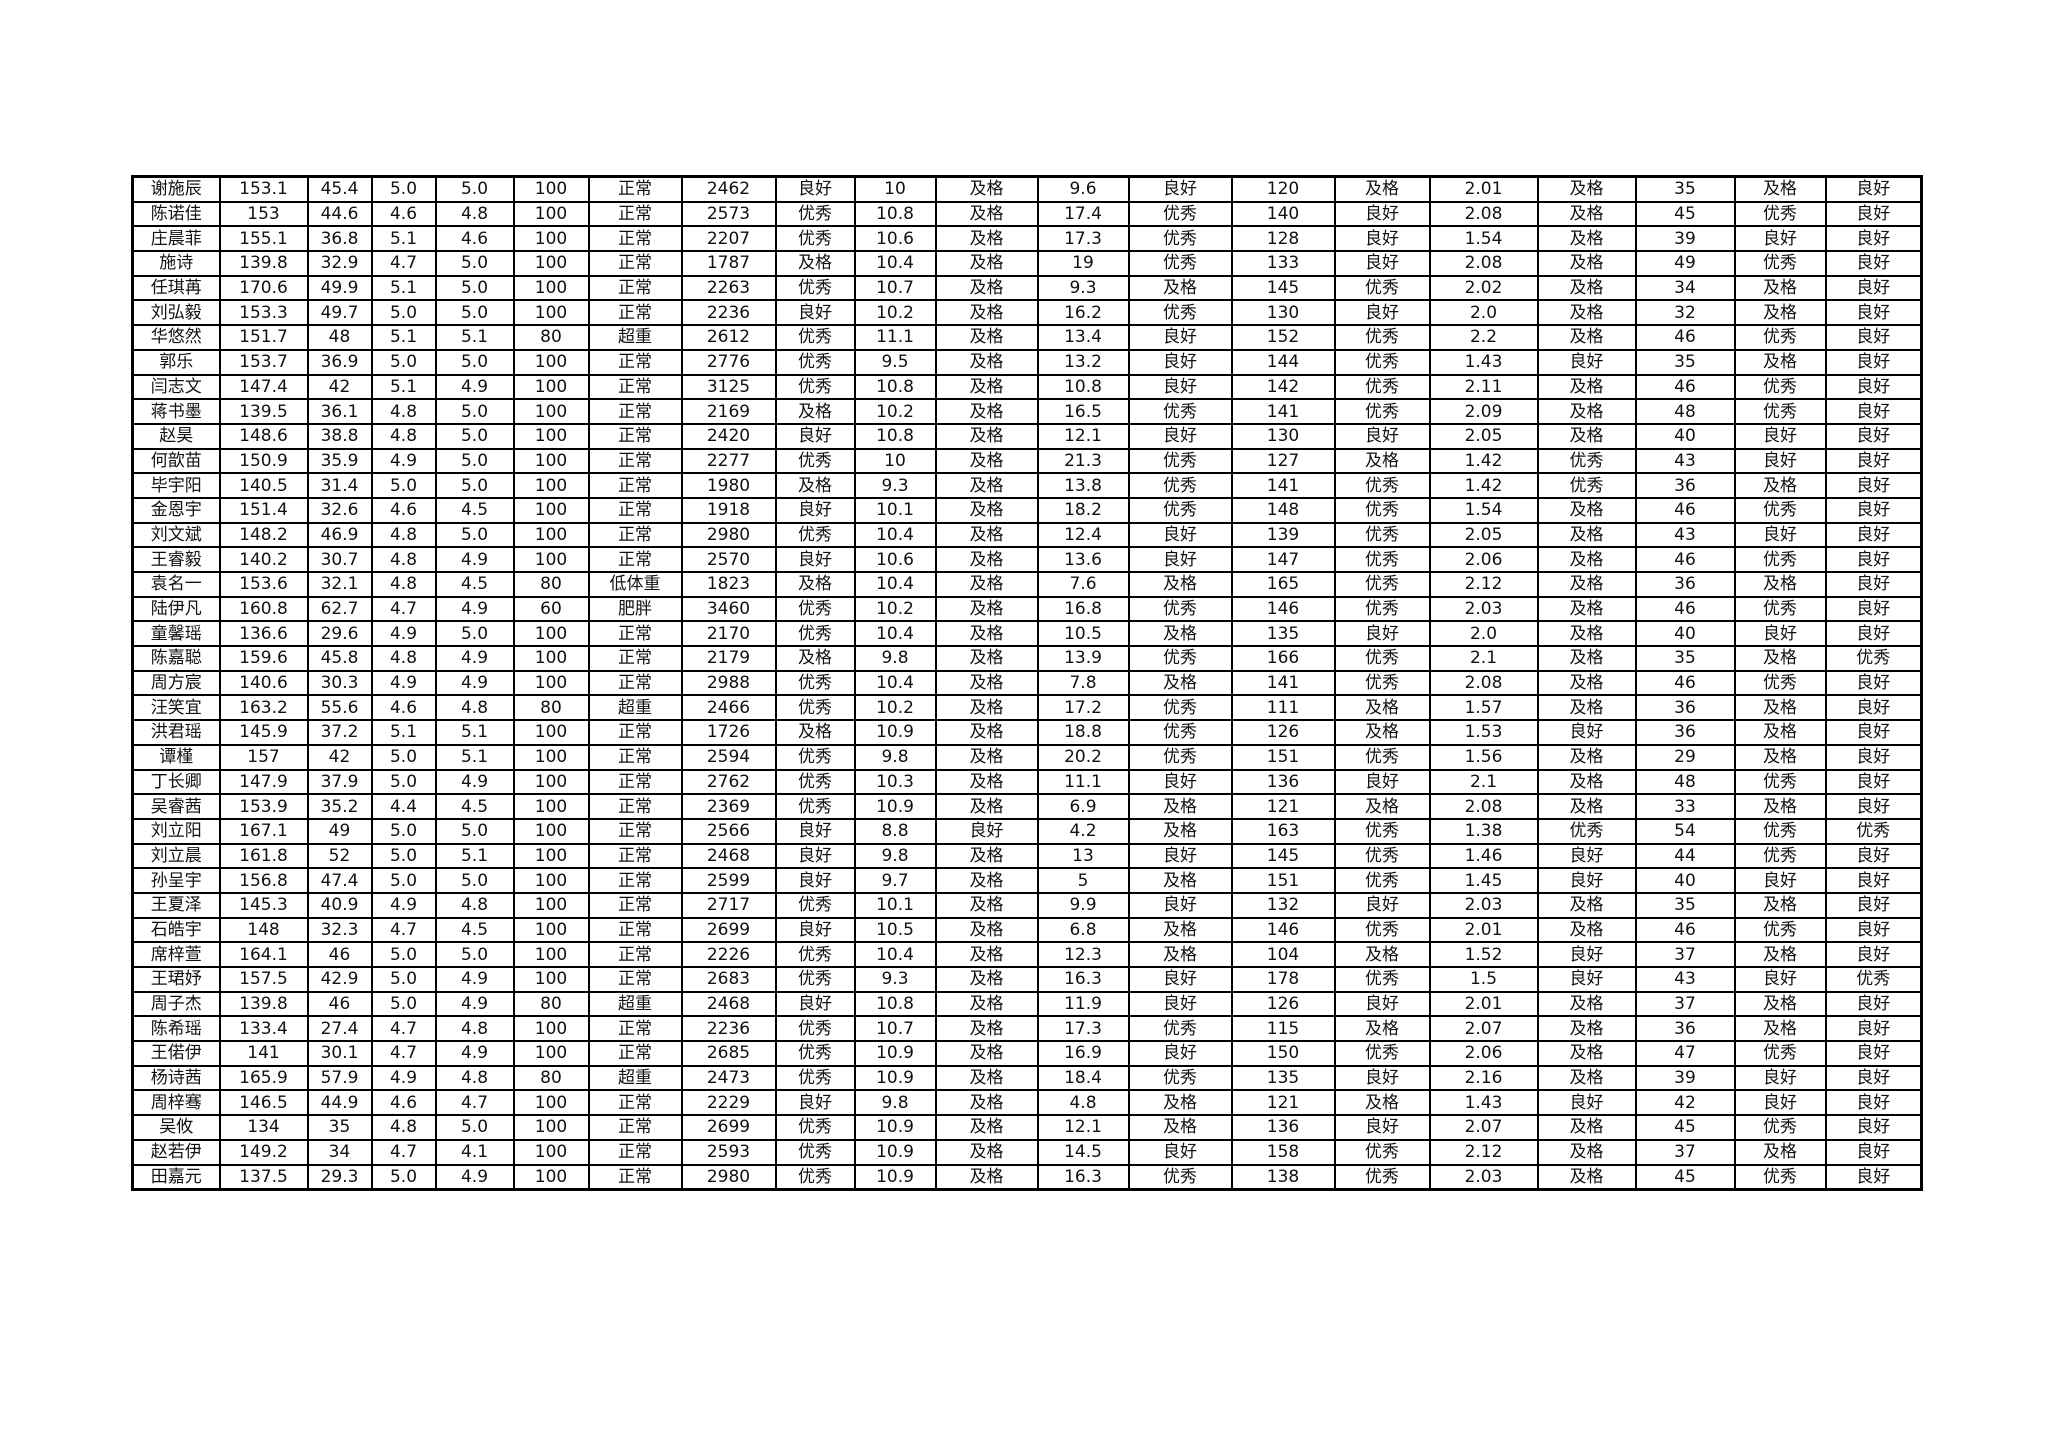 The height and width of the screenshot is (1448, 2048). I want to click on table-cell: 低体重, so click(635, 584).